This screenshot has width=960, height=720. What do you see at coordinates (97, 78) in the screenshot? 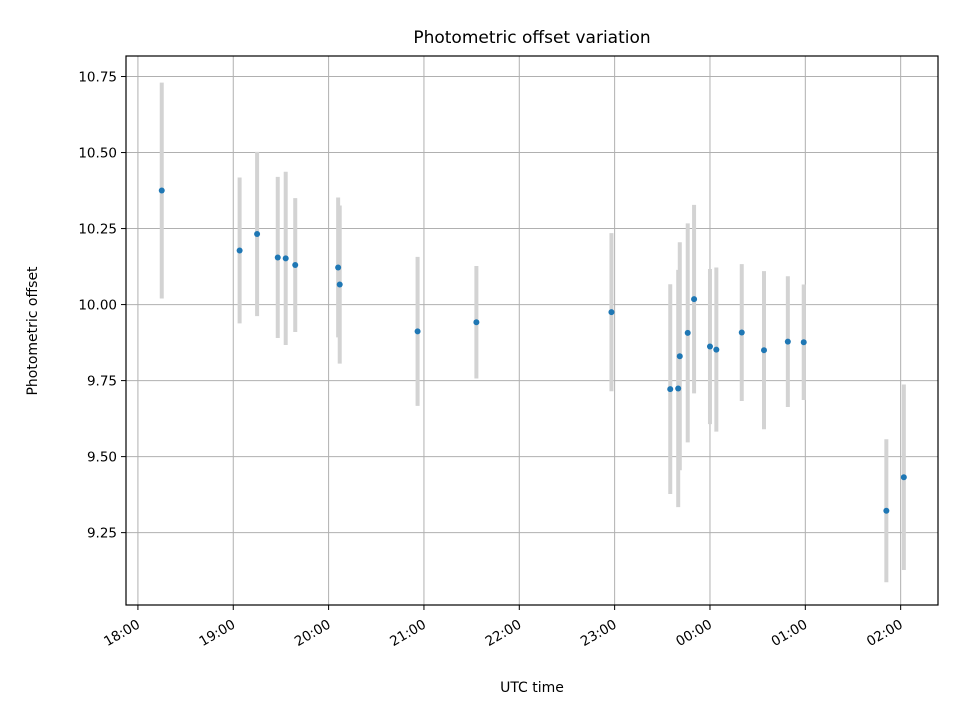
I see `y-tick-label: 10.75` at bounding box center [97, 78].